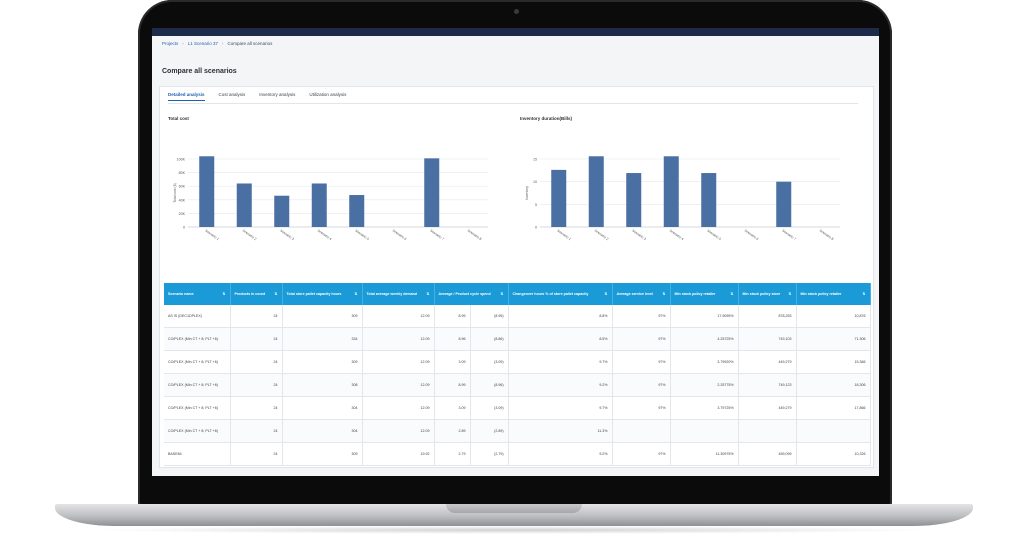  I want to click on table-cell: (8.95), so click(489, 316).